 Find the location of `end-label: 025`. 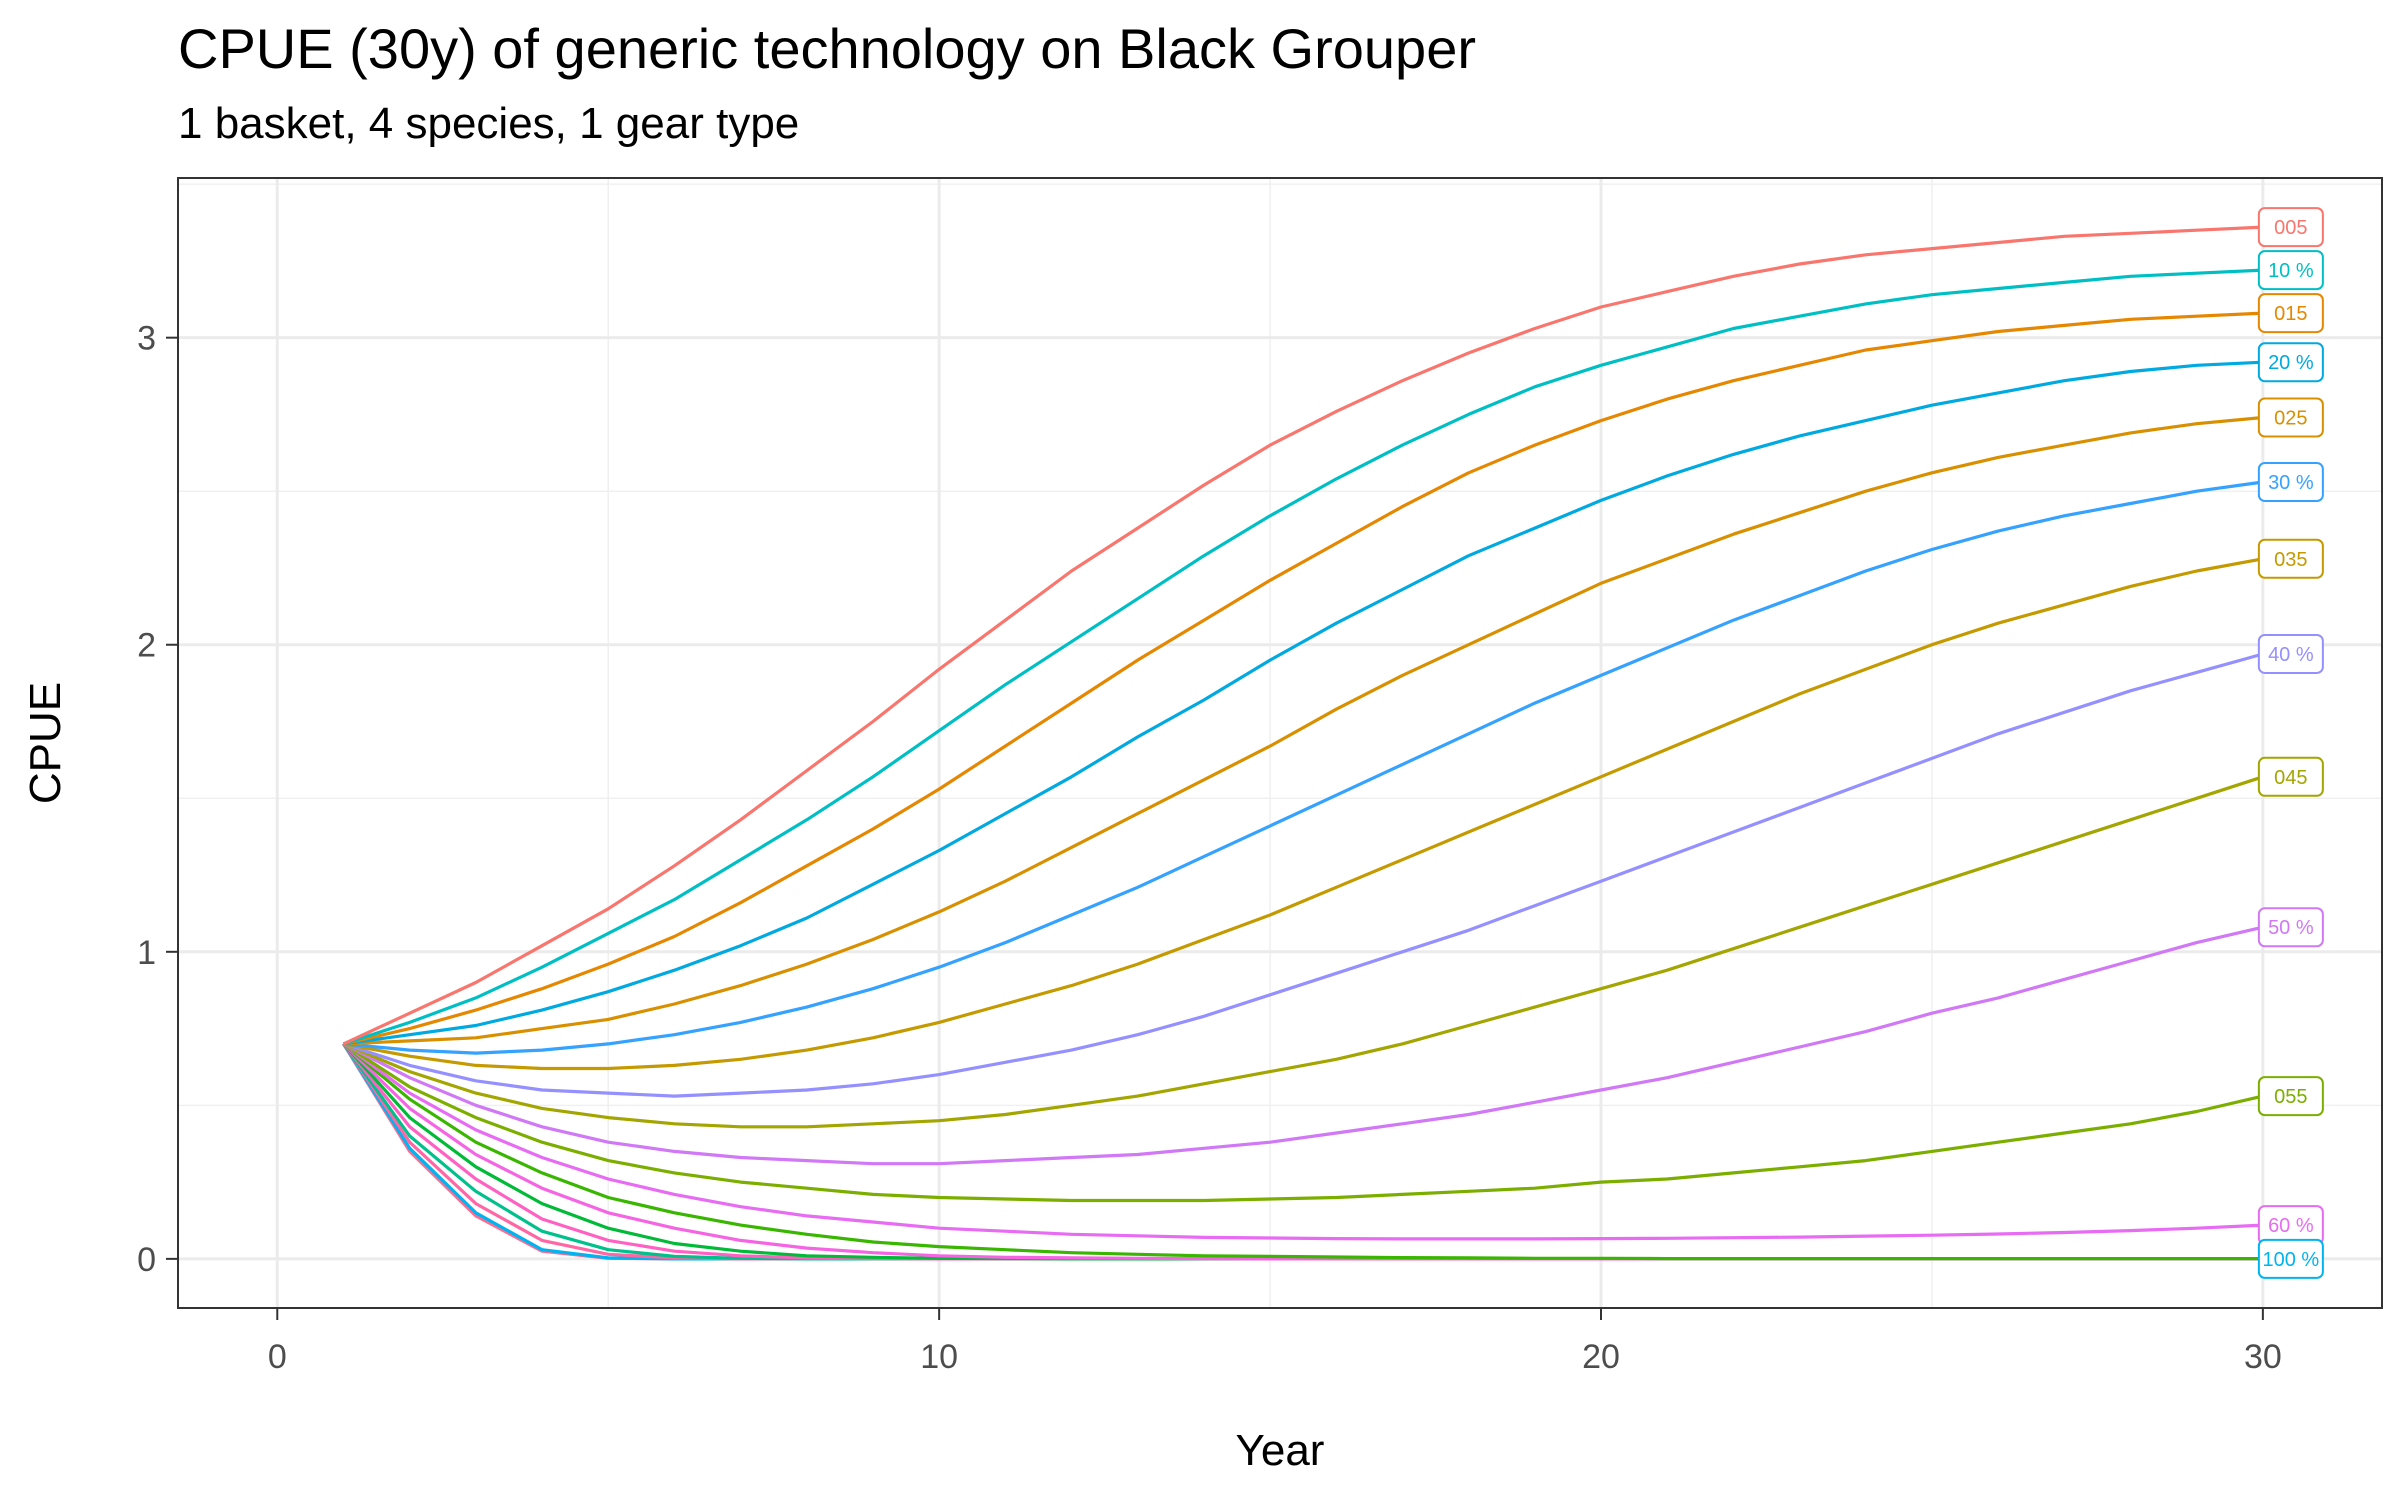

end-label: 025 is located at coordinates (2290, 417).